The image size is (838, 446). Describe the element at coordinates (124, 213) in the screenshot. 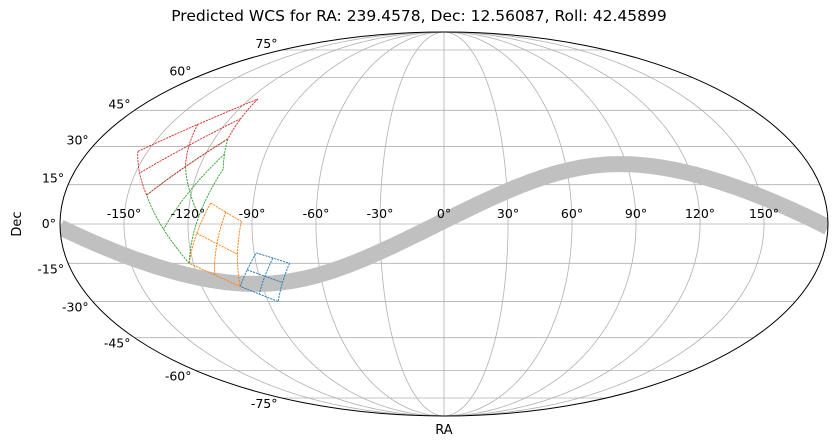

I see `ra-tick-label: -150°` at that location.